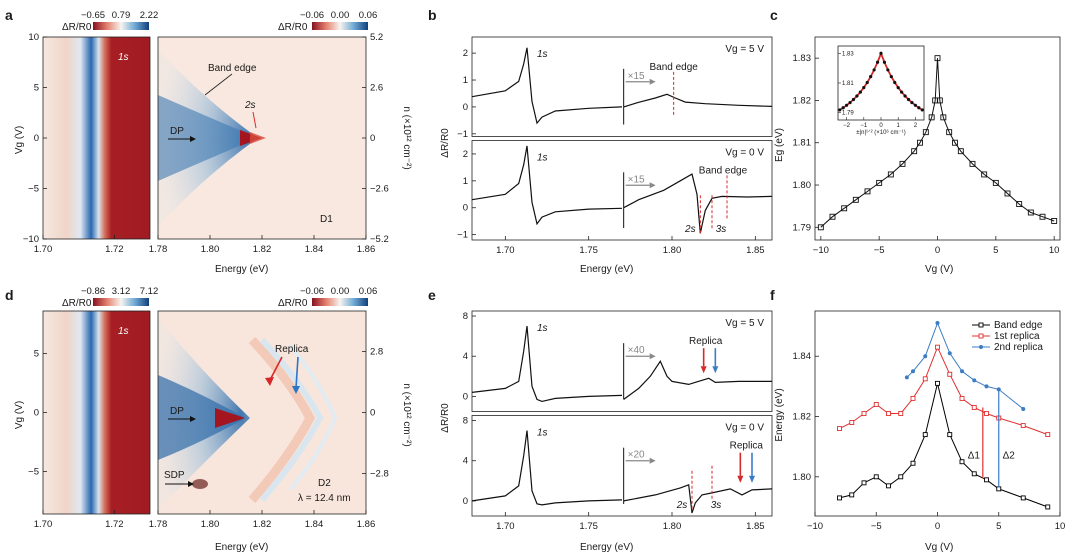  What do you see at coordinates (880, 132) in the screenshot?
I see `inset-axis-label: ±|n|¹ᐟ² (×10⁶ cm⁻¹)` at bounding box center [880, 132].